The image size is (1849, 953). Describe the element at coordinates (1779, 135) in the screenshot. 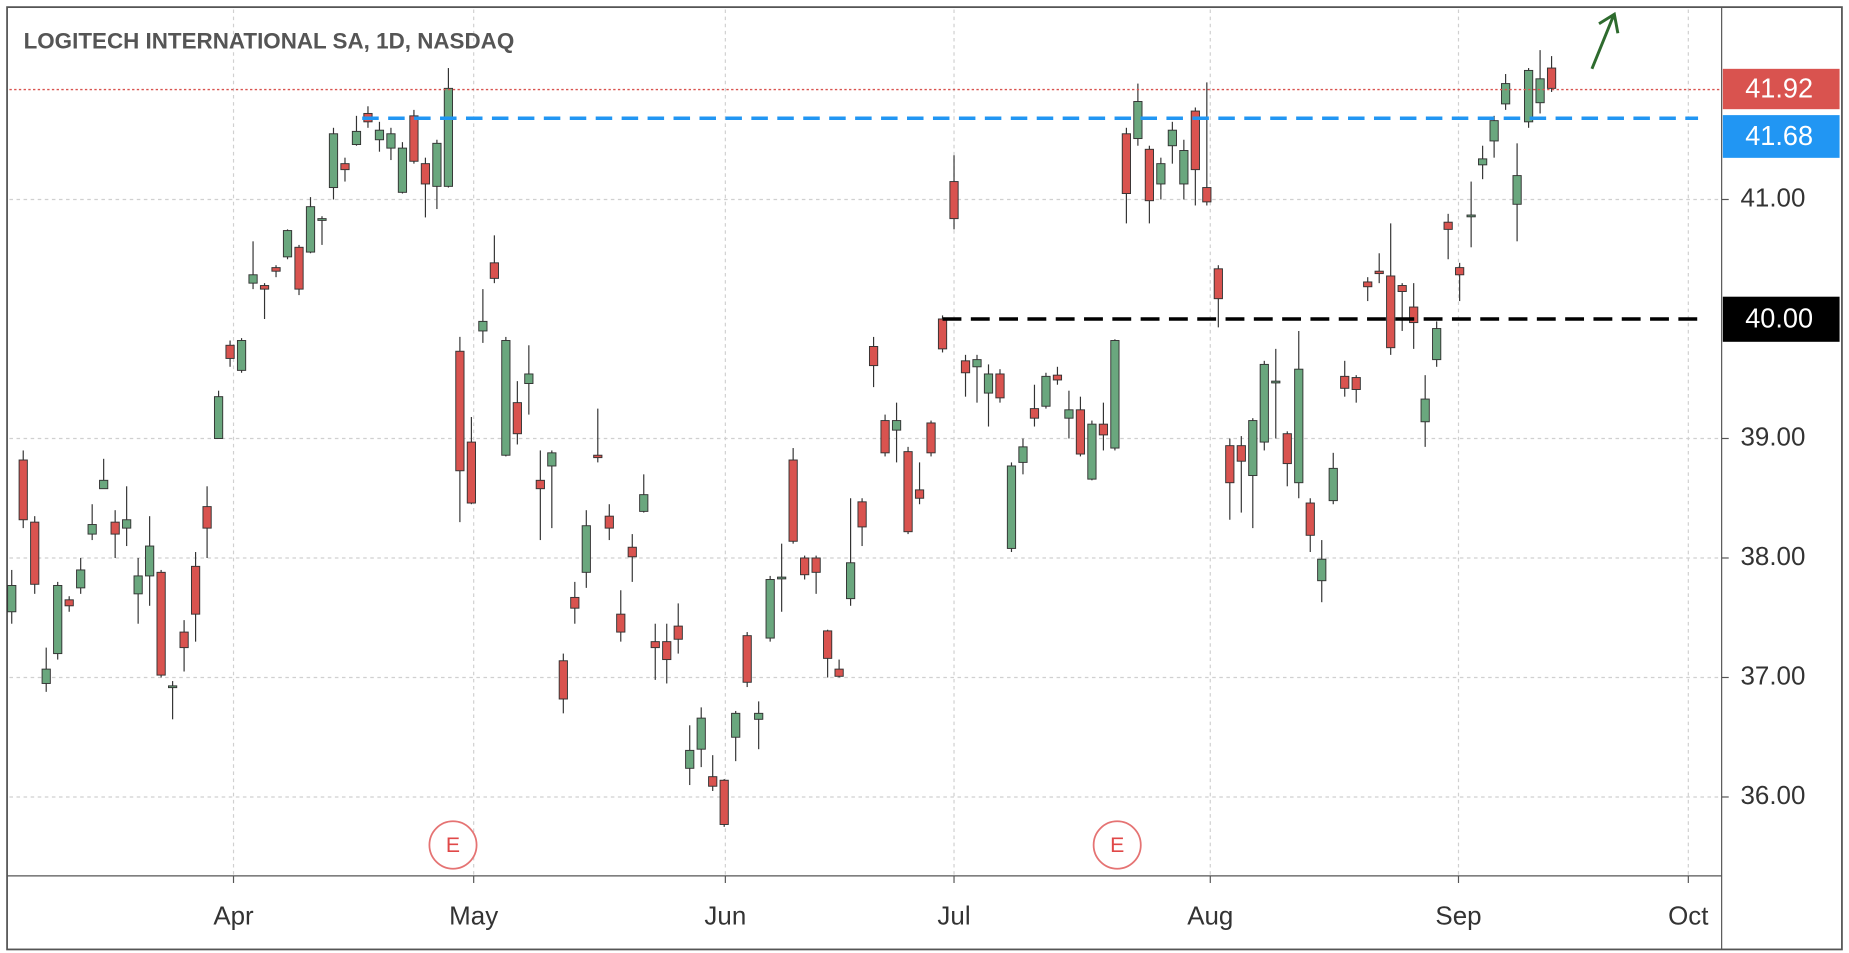

I see `level-price-label: 41.68` at that location.